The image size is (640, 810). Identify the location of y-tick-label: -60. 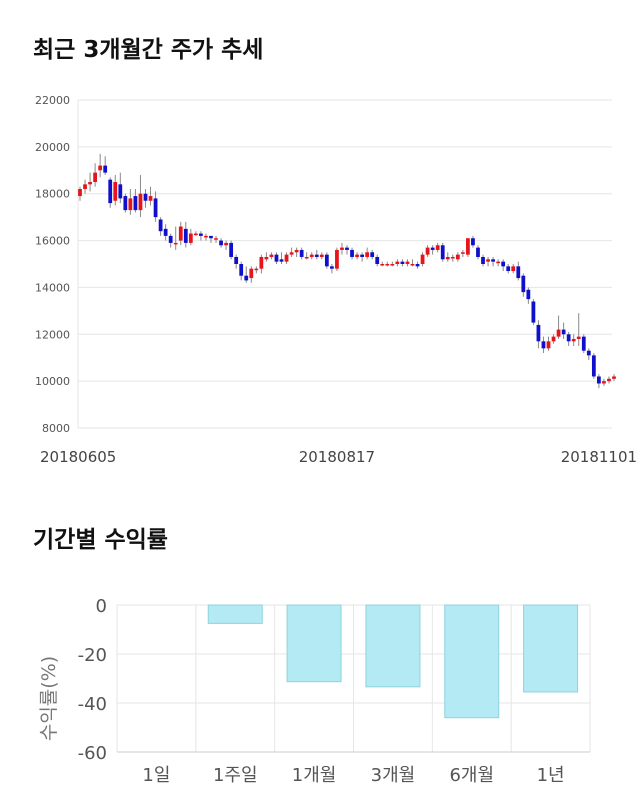
(92, 753).